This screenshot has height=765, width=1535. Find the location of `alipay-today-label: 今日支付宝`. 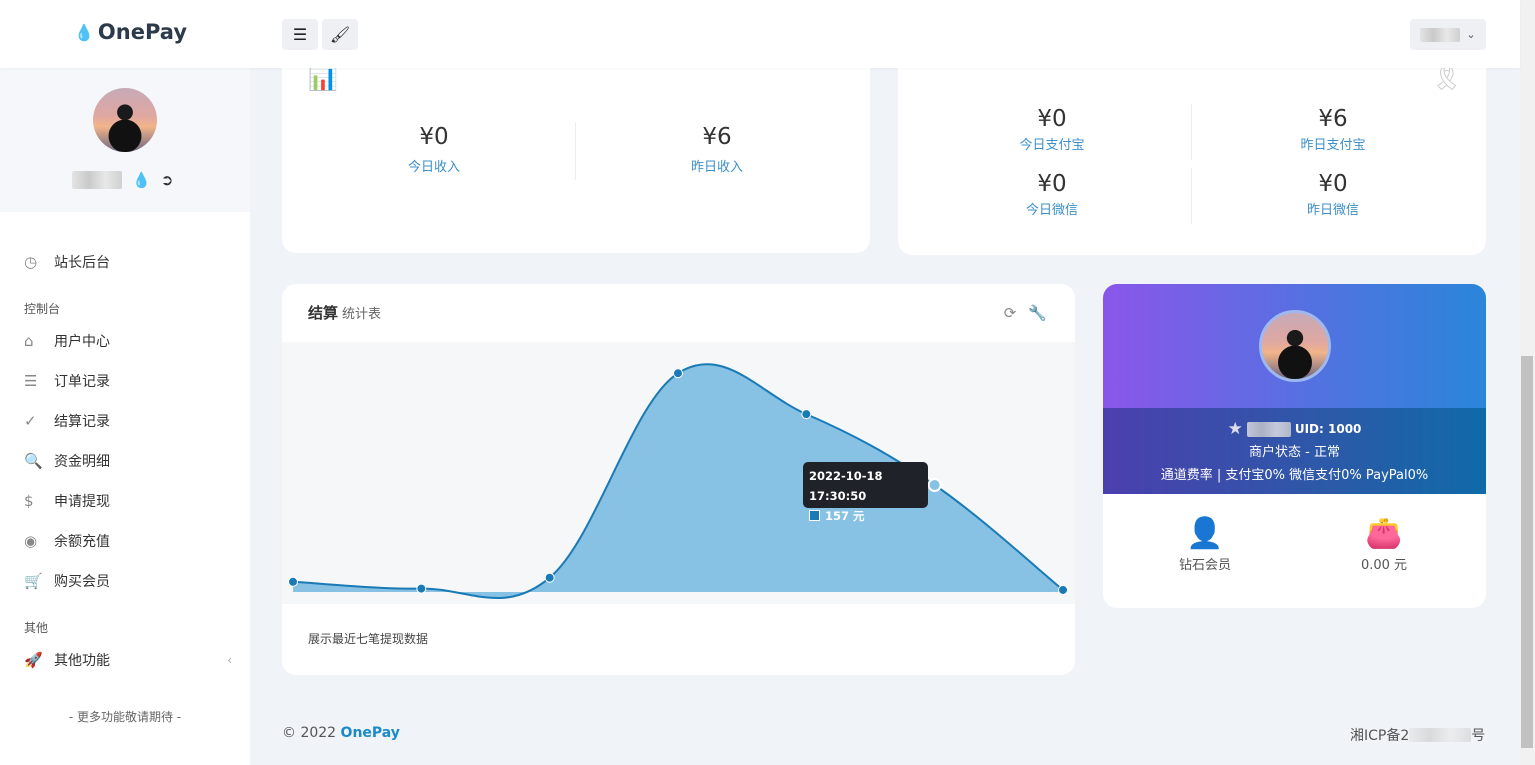

alipay-today-label: 今日支付宝 is located at coordinates (1052, 145).